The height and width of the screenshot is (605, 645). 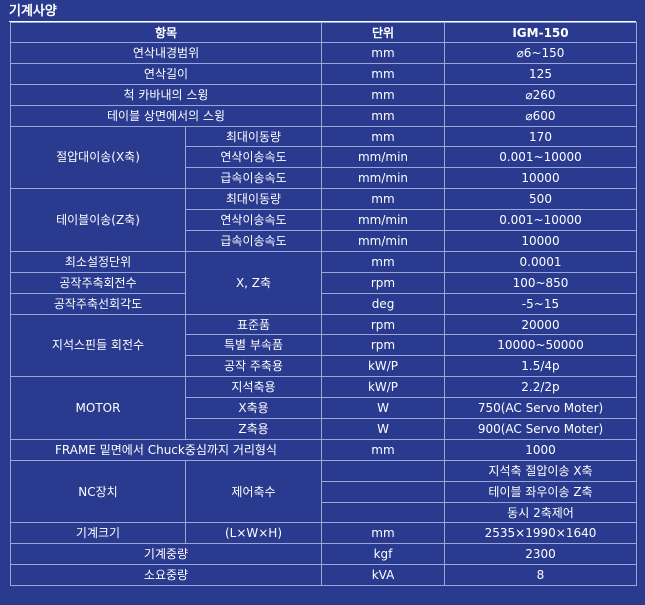 What do you see at coordinates (322, 21) in the screenshot?
I see `title-divider` at bounding box center [322, 21].